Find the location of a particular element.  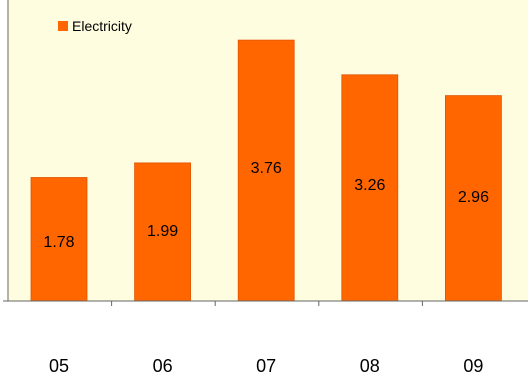

data-label-08: 3.26 is located at coordinates (369, 185).